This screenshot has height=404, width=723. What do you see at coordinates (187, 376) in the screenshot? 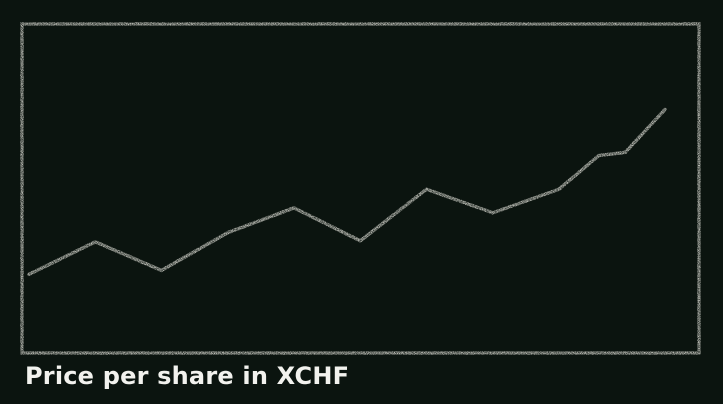
I see `chart-caption: Price per share in XCHF` at bounding box center [187, 376].